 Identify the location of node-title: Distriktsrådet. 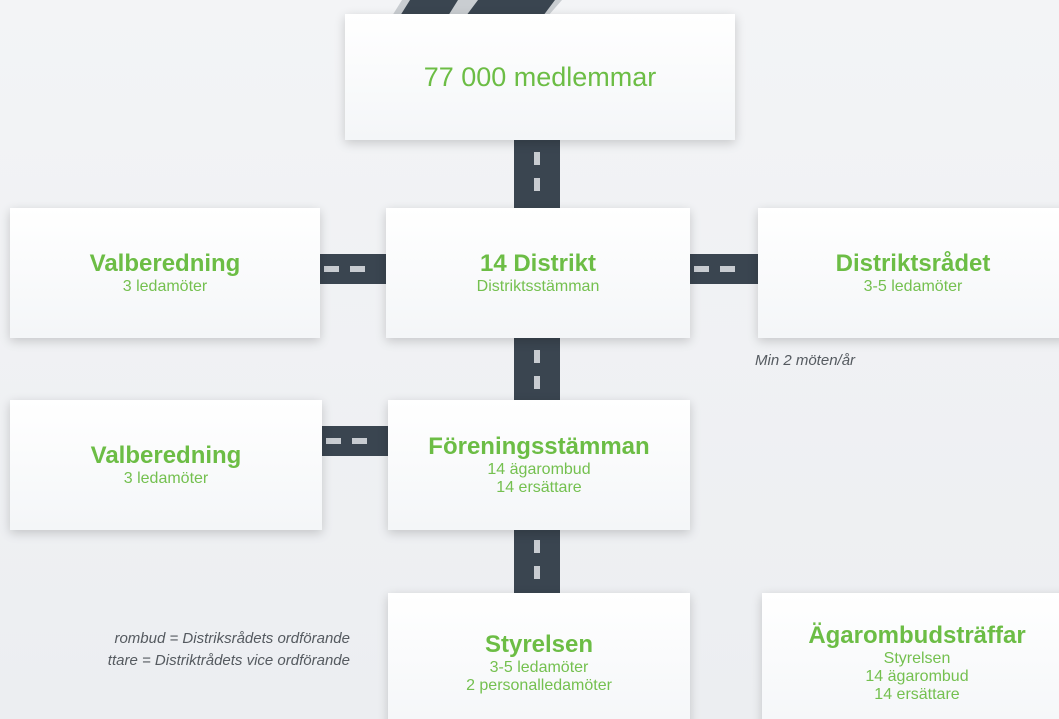
(913, 263).